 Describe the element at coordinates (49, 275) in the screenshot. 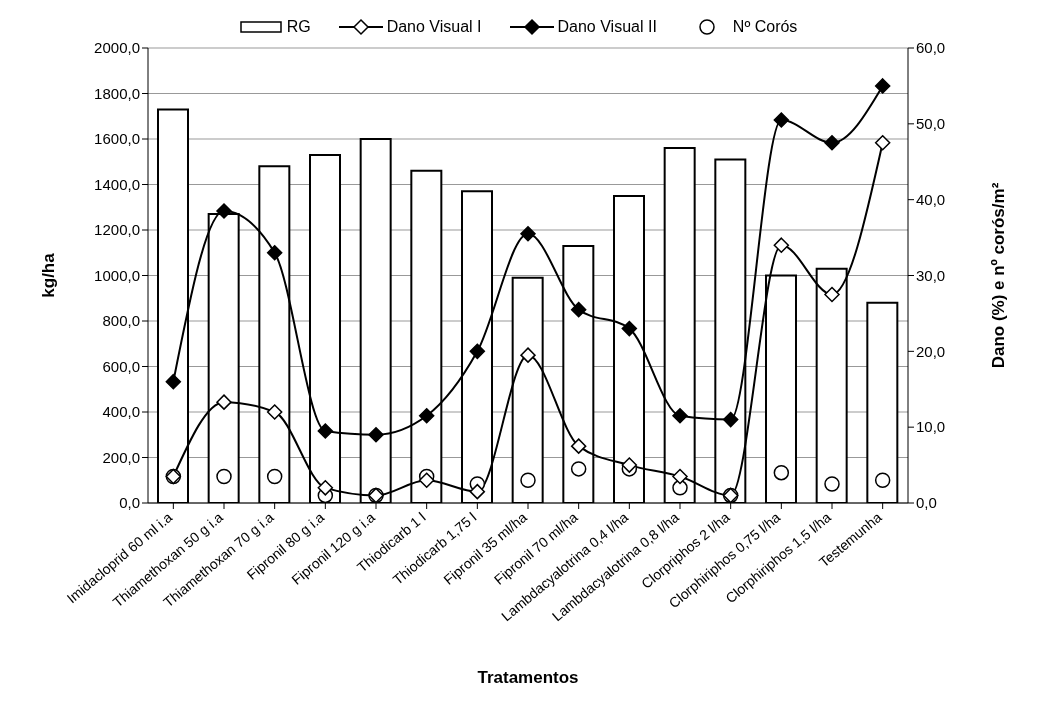

I see `y-axis-title: kg/ha` at that location.